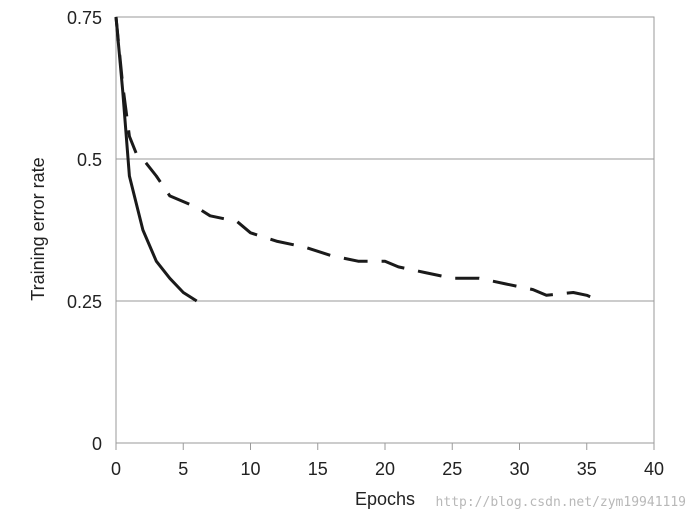  I want to click on x-tick-label: 5, so click(183, 469).